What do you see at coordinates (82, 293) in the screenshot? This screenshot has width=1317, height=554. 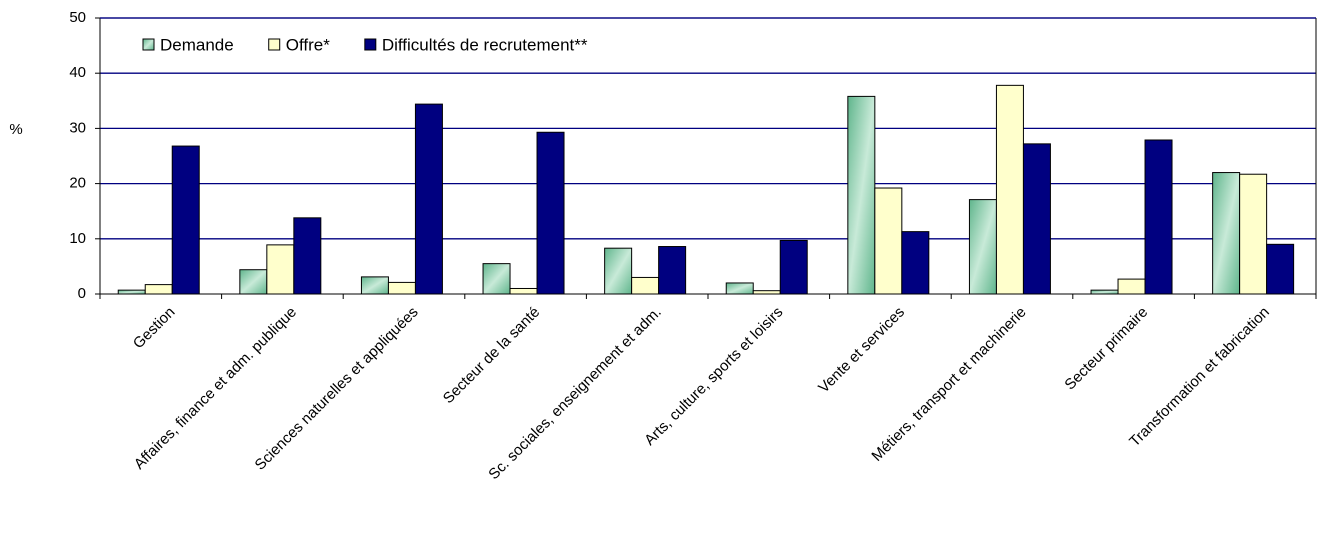 I see `y-tick-label: 0` at bounding box center [82, 293].